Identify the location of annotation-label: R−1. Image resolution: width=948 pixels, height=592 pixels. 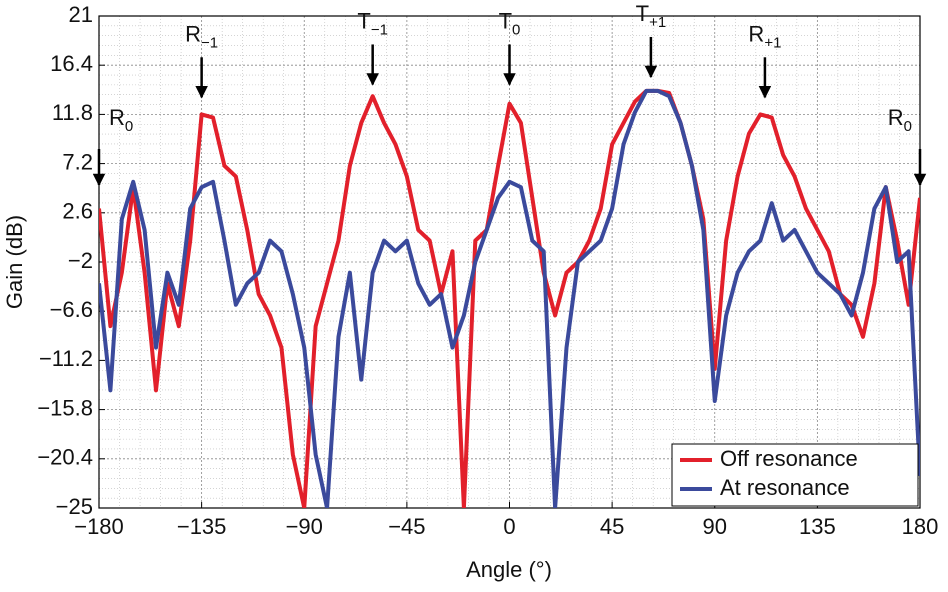
(201, 36).